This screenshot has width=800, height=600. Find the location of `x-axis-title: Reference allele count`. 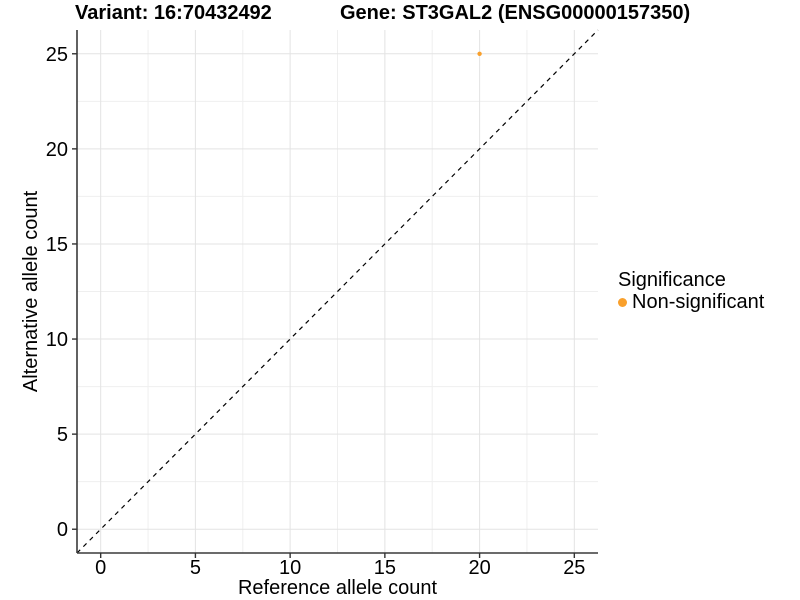

x-axis-title: Reference allele count is located at coordinates (337, 588).